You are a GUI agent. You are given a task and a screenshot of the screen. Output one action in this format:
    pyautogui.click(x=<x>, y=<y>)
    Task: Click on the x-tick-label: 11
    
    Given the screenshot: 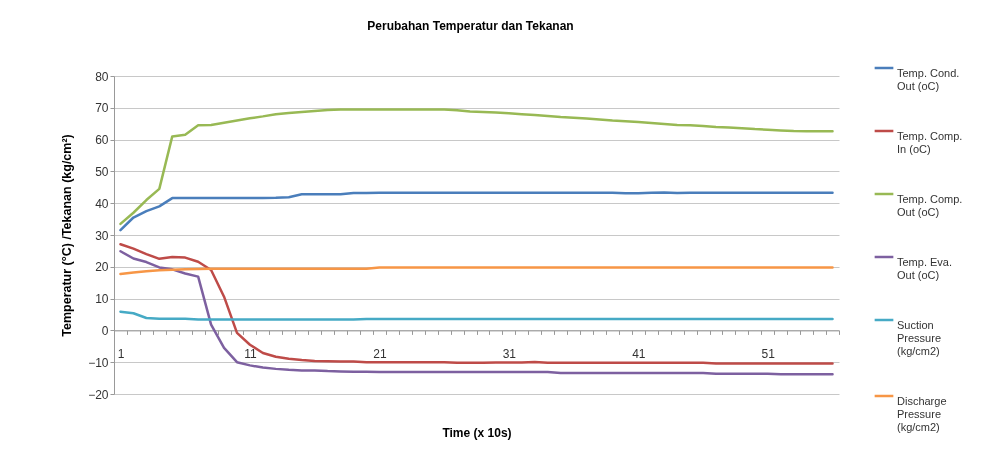 What is the action you would take?
    pyautogui.click(x=250, y=353)
    